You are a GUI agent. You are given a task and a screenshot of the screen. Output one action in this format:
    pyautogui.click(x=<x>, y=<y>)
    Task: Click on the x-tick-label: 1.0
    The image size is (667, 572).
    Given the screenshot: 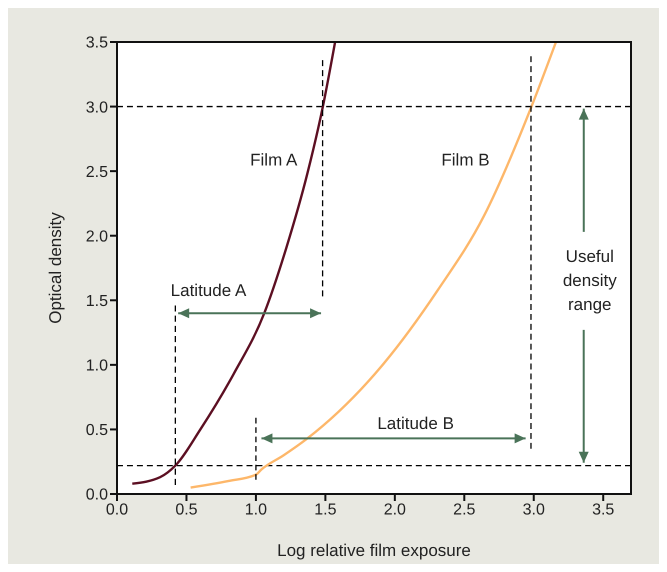 What is the action you would take?
    pyautogui.click(x=256, y=509)
    